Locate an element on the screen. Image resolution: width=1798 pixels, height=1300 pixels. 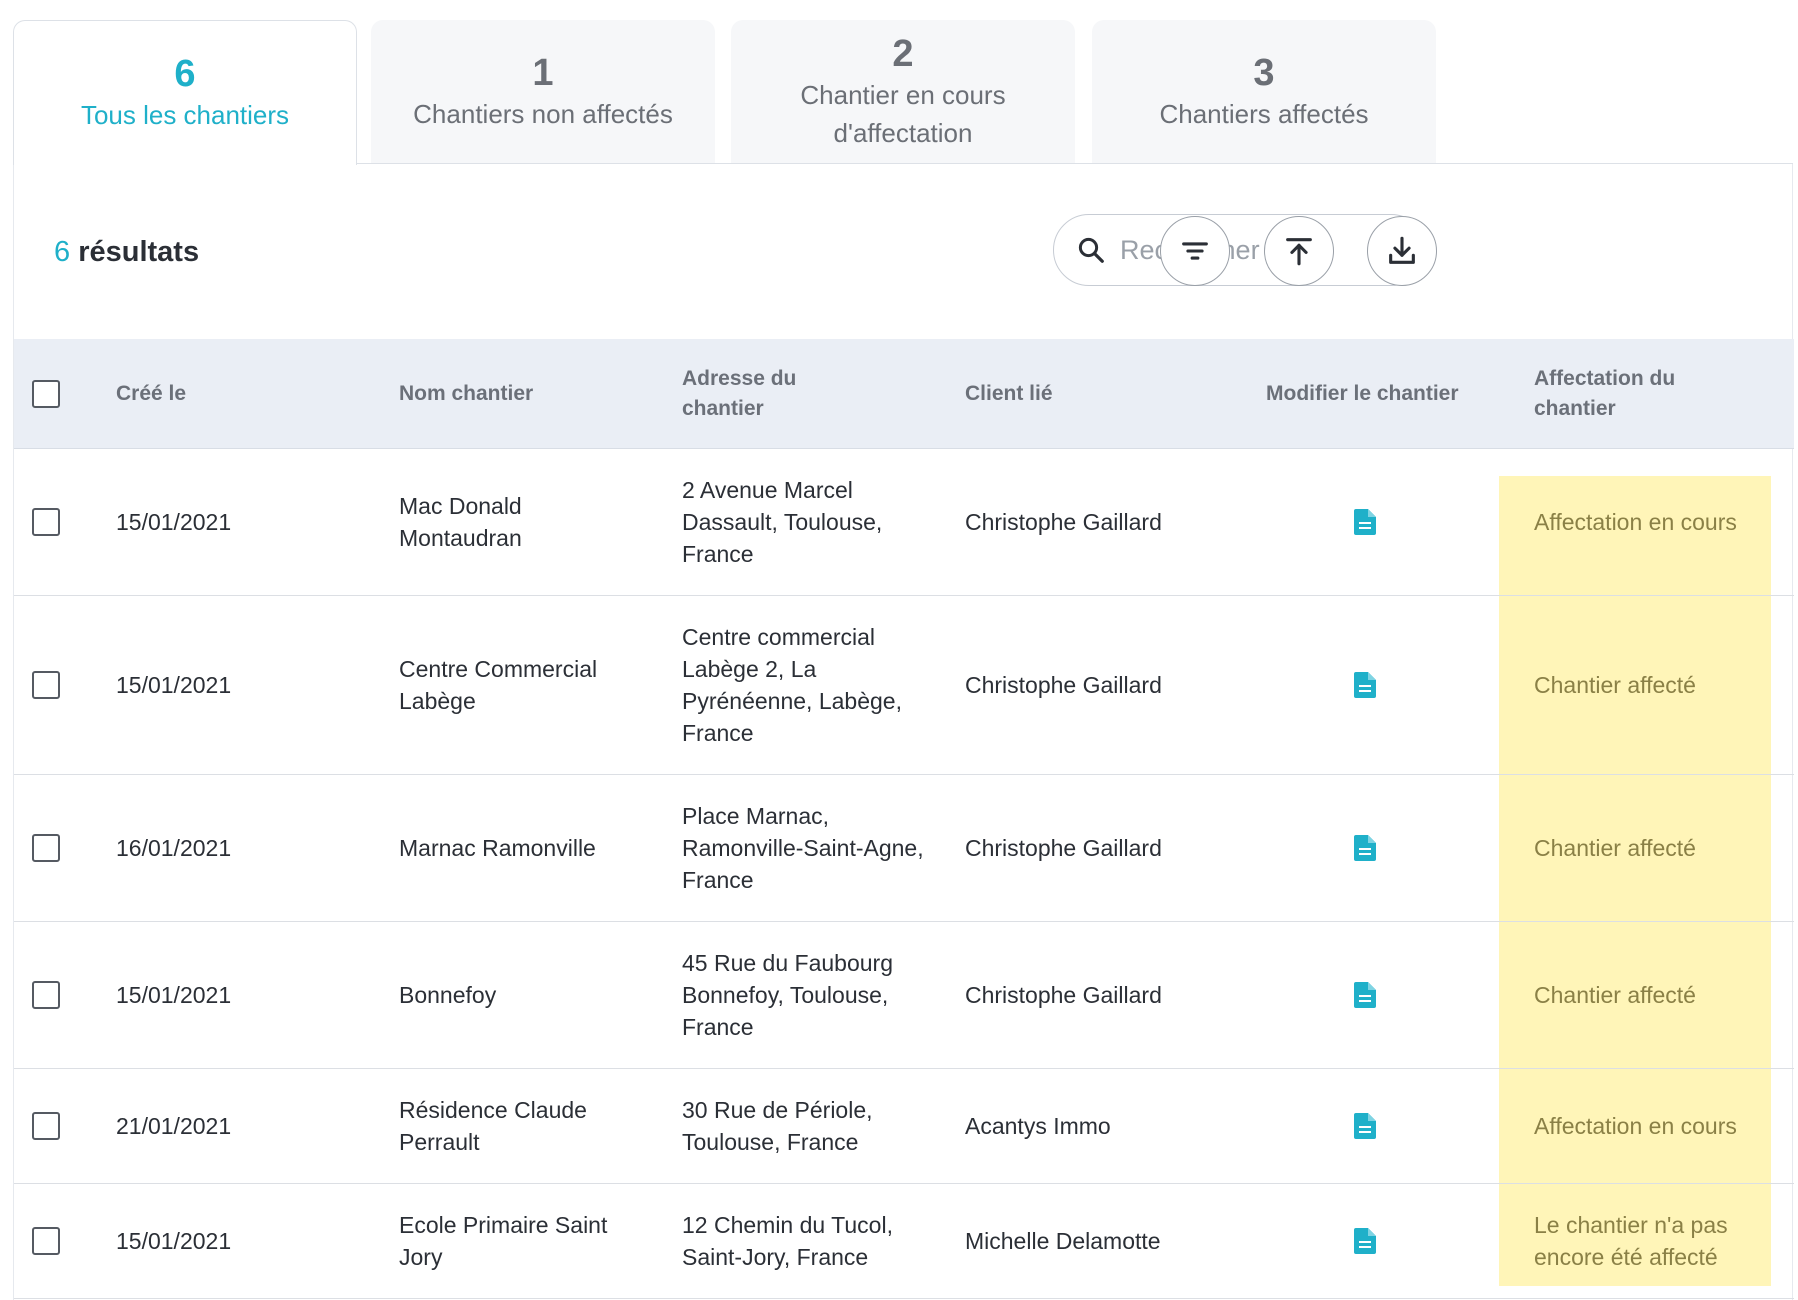
site-address: 30 Rue de Périole, Toulouse, France is located at coordinates (777, 1126).